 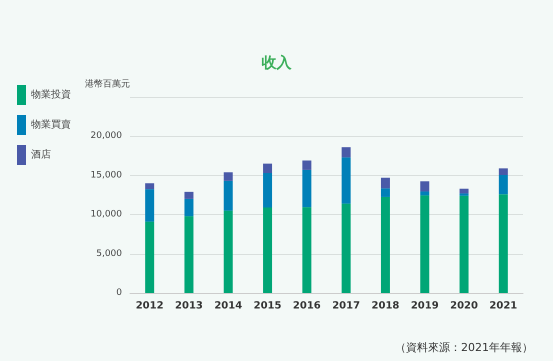 What do you see at coordinates (106, 136) in the screenshot?
I see `y-tick-label: 20,000` at bounding box center [106, 136].